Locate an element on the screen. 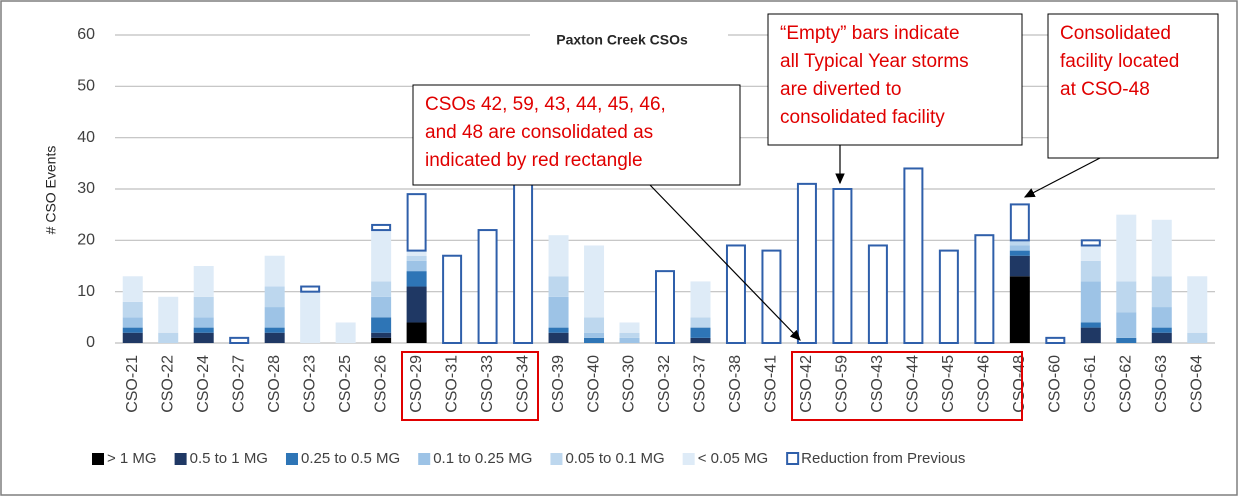 Image resolution: width=1238 pixels, height=496 pixels. annotation-text: consolidated facility is located at coordinates (862, 117).